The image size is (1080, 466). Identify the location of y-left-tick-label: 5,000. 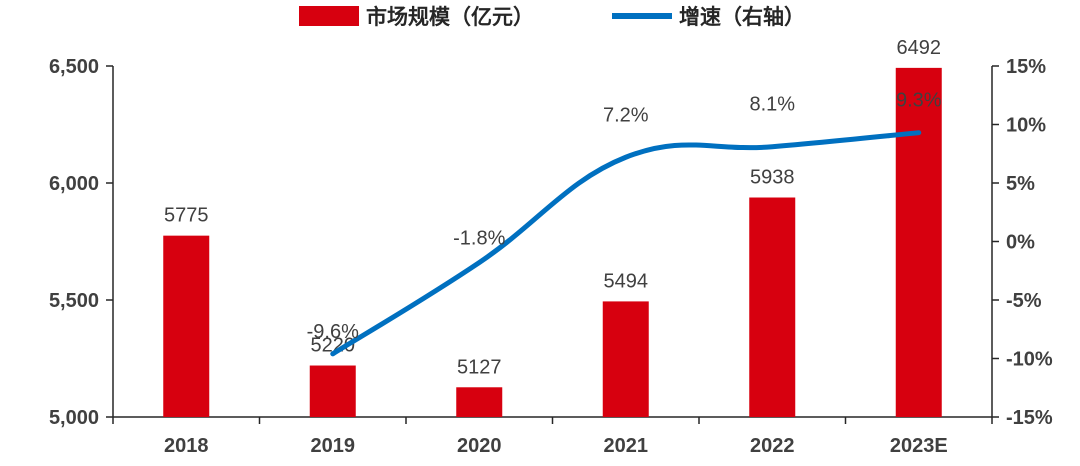
(74, 418).